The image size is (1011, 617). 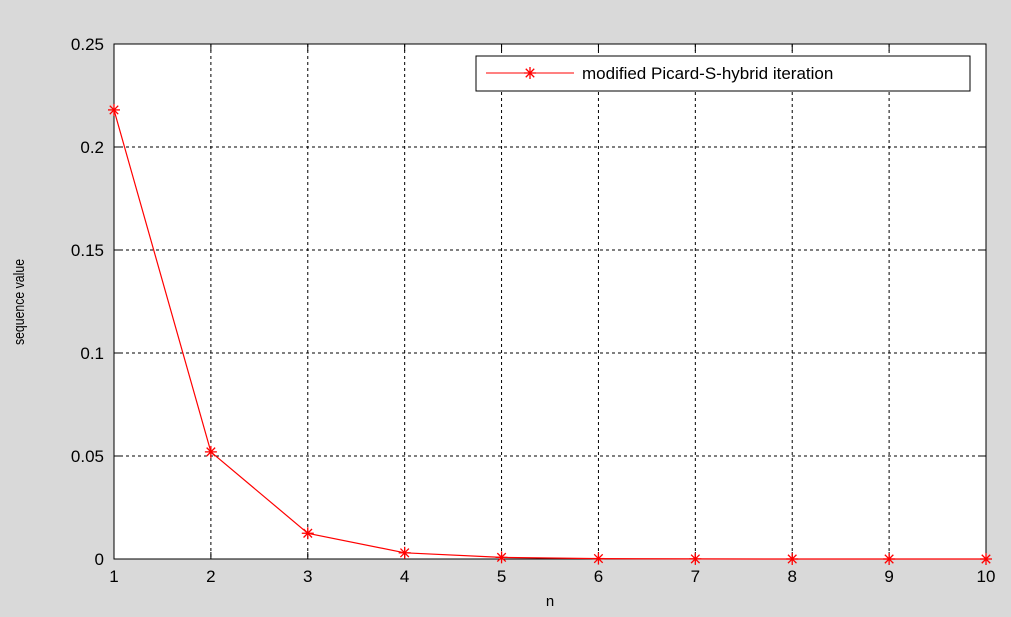 What do you see at coordinates (501, 576) in the screenshot?
I see `x-tick-label: 5` at bounding box center [501, 576].